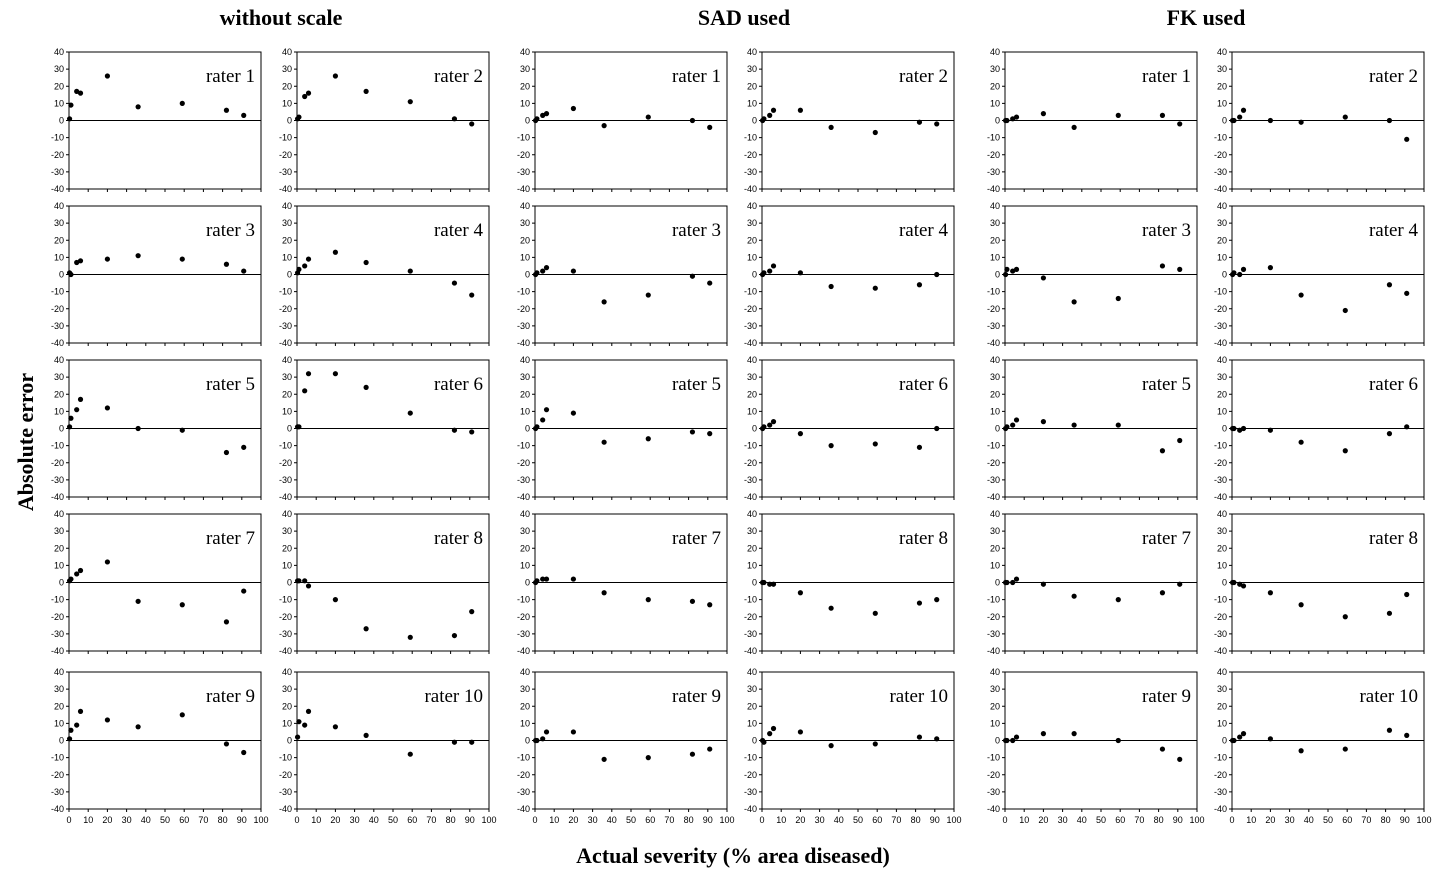 This screenshot has height=871, width=1438. I want to click on rater-label: rater 6, so click(1393, 384).